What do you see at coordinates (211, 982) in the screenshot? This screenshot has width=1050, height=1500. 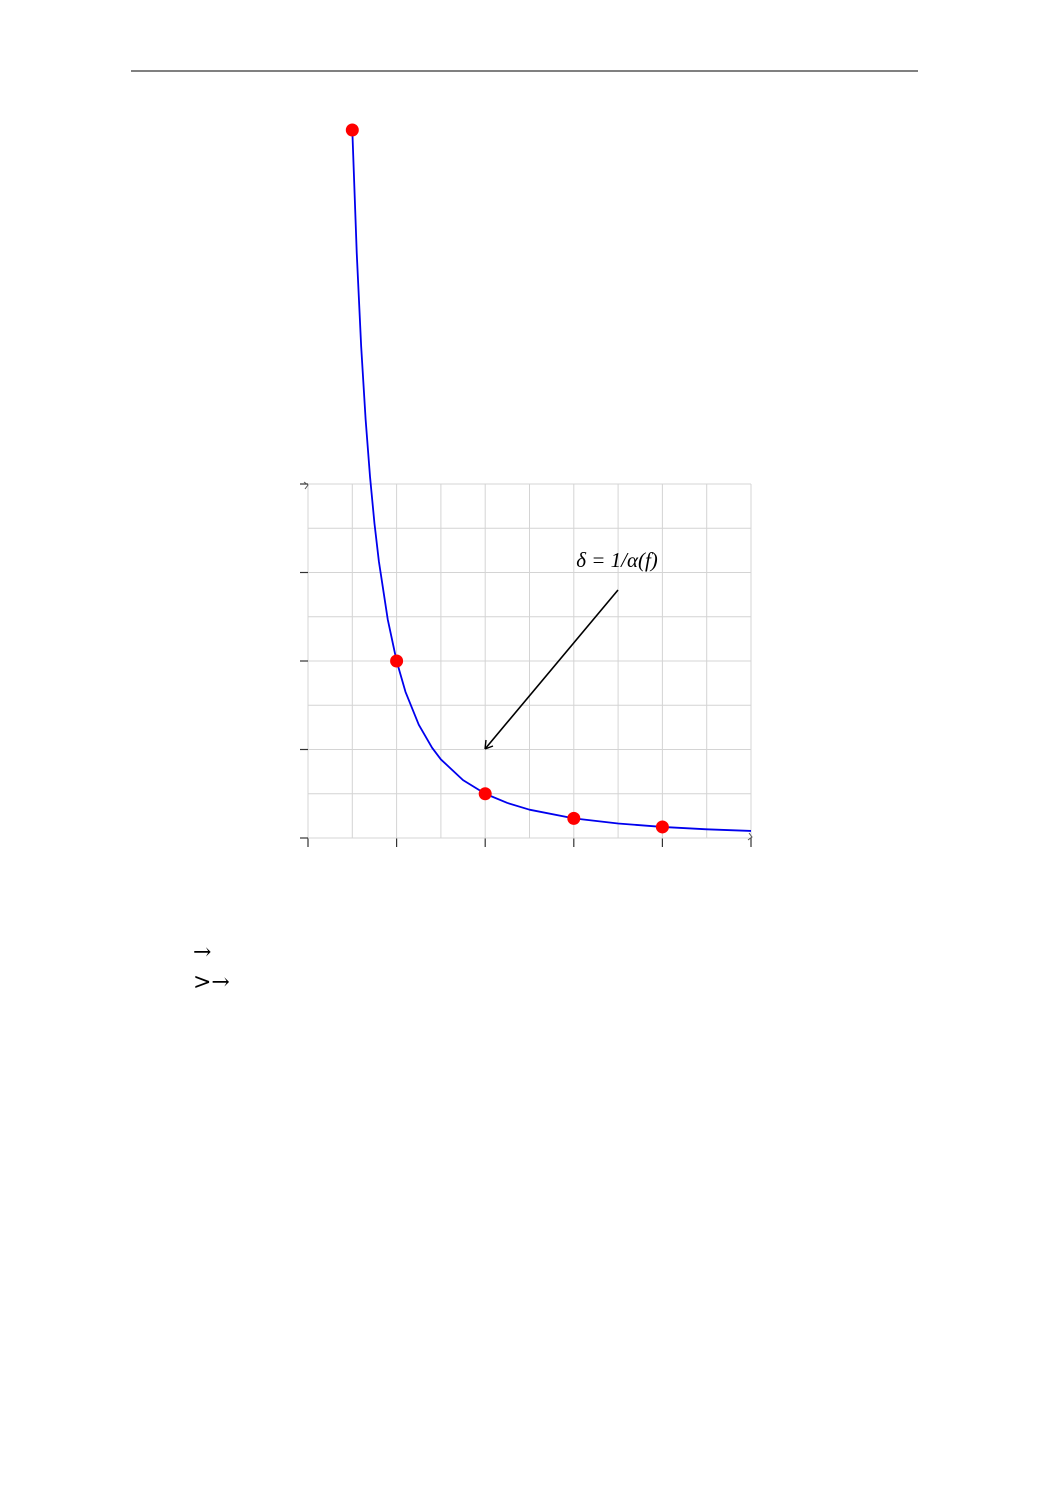 I see `text-line: >→` at bounding box center [211, 982].